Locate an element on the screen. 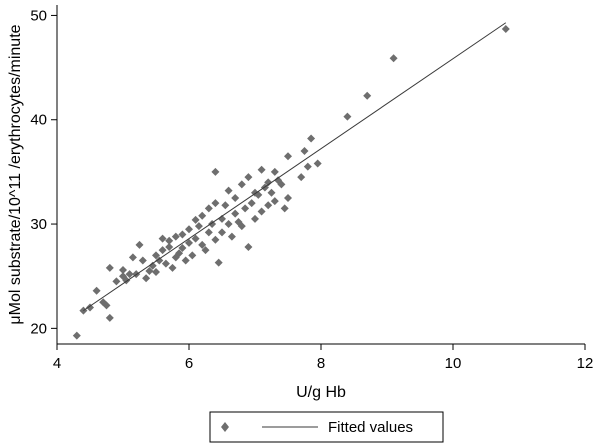 This screenshot has height=446, width=598. y-tick-label: 50 is located at coordinates (38, 15).